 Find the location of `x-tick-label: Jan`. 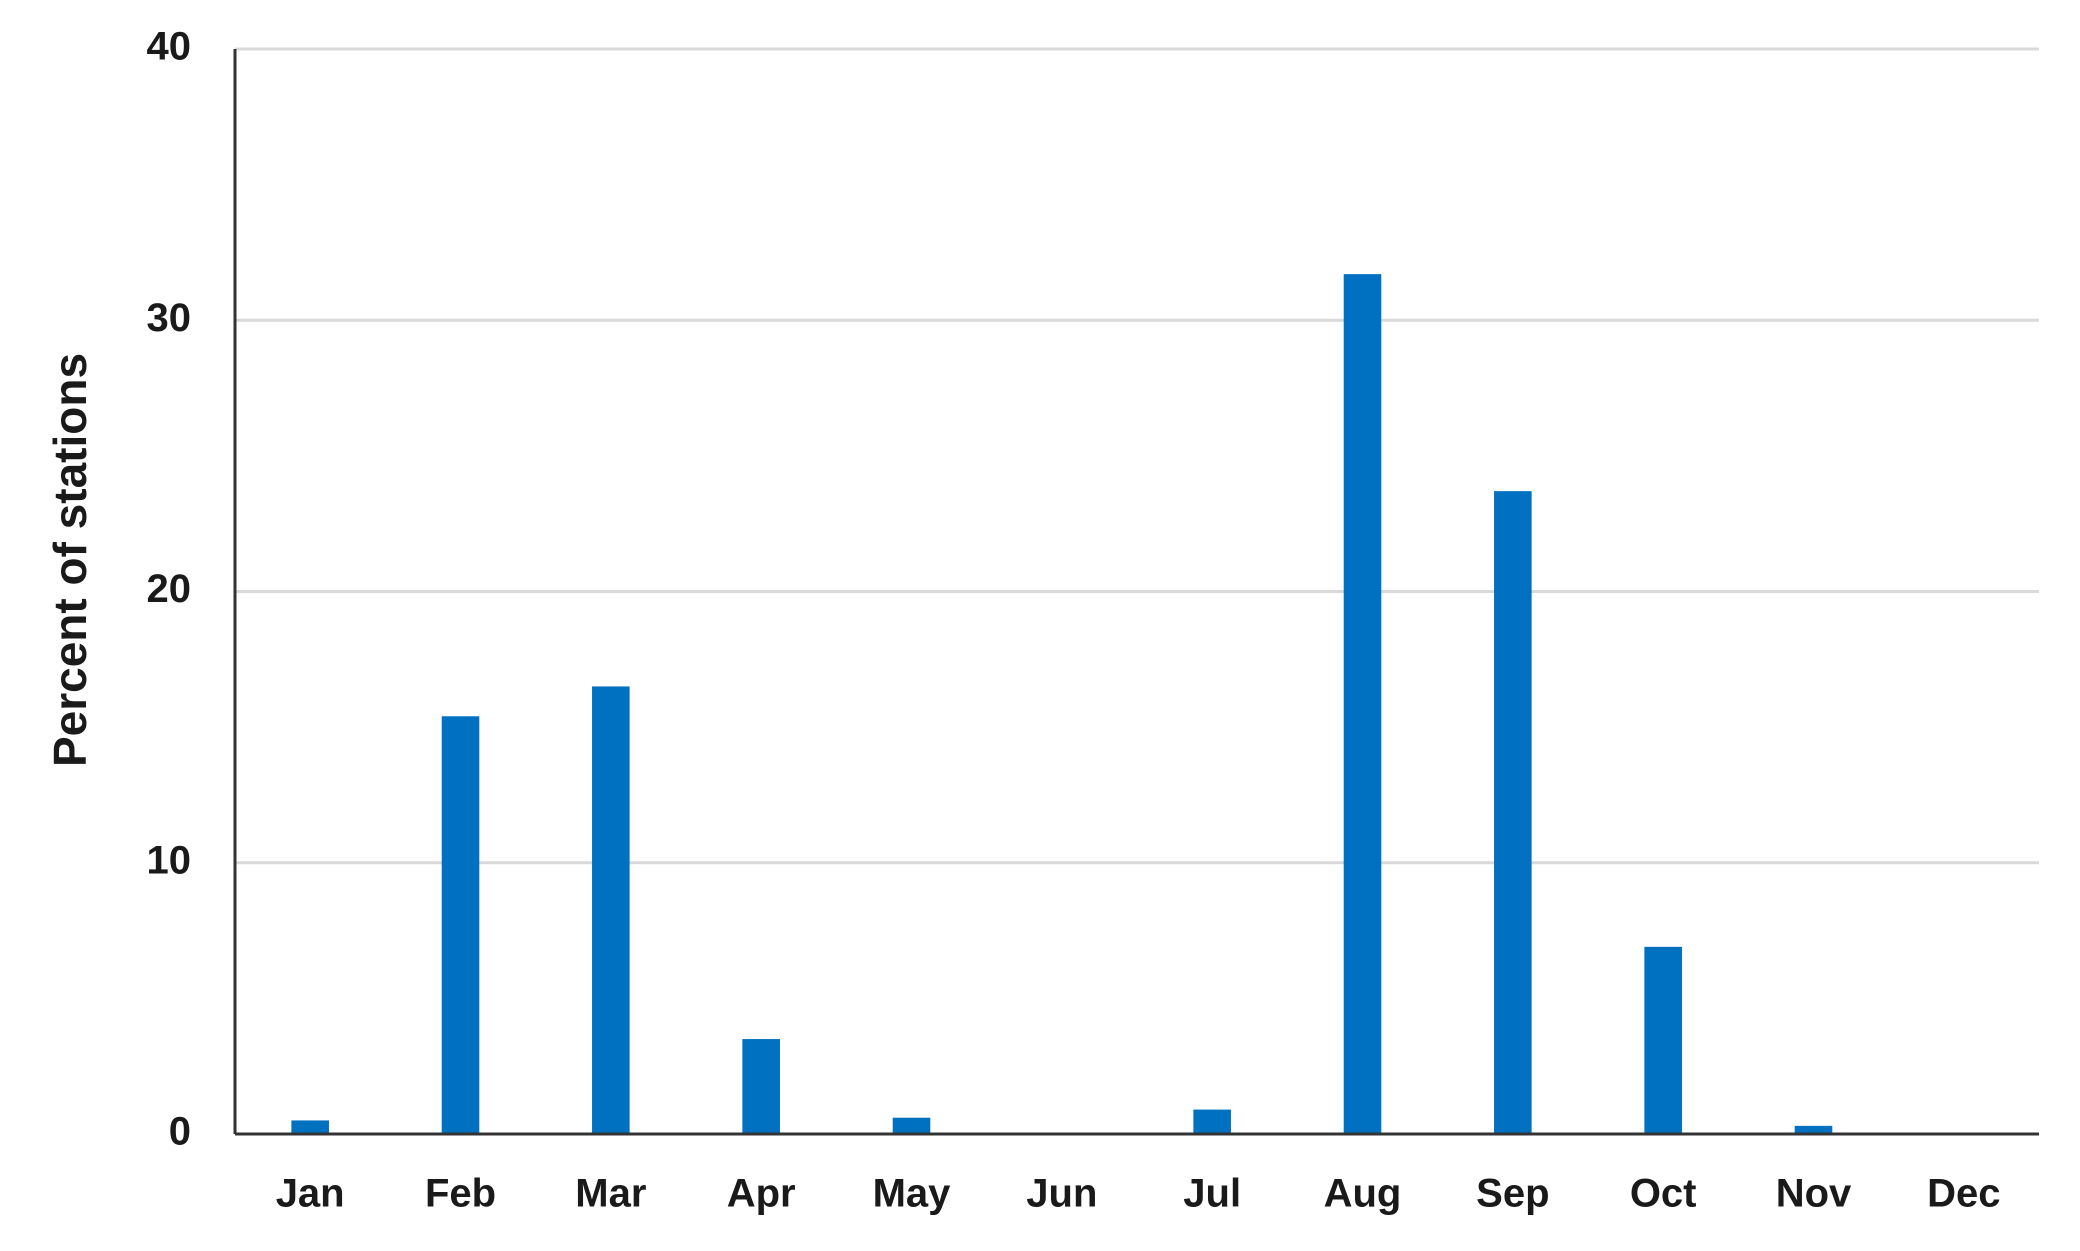

x-tick-label: Jan is located at coordinates (310, 1194).